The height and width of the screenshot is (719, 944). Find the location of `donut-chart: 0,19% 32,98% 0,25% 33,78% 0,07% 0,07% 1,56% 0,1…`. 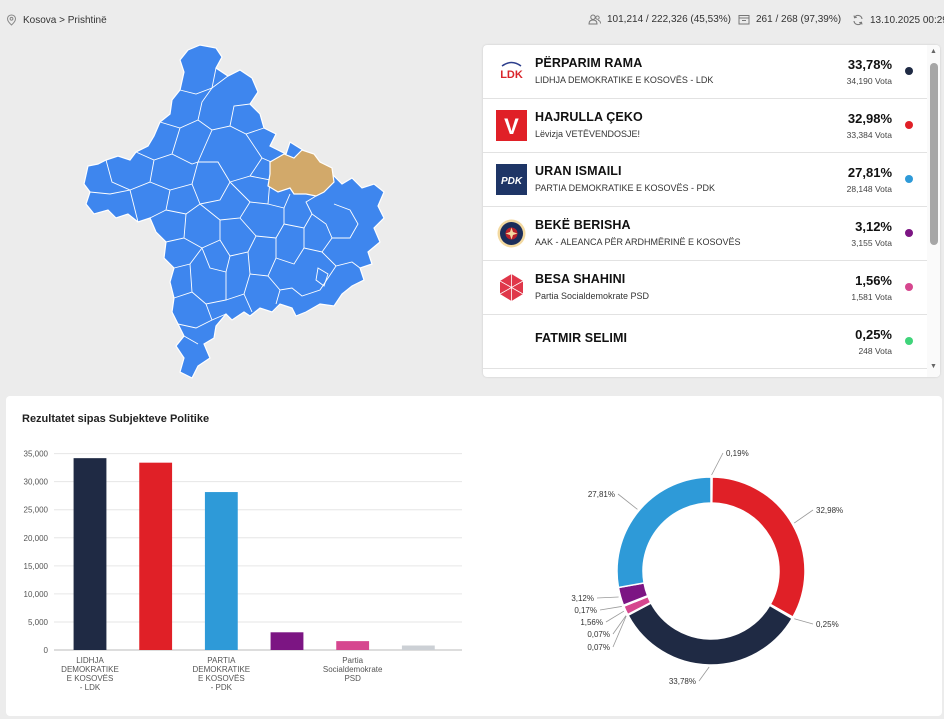

donut-chart: 0,19% 32,98% 0,25% 33,78% 0,07% 0,07% 1,56% 0,1… is located at coordinates (707, 567).